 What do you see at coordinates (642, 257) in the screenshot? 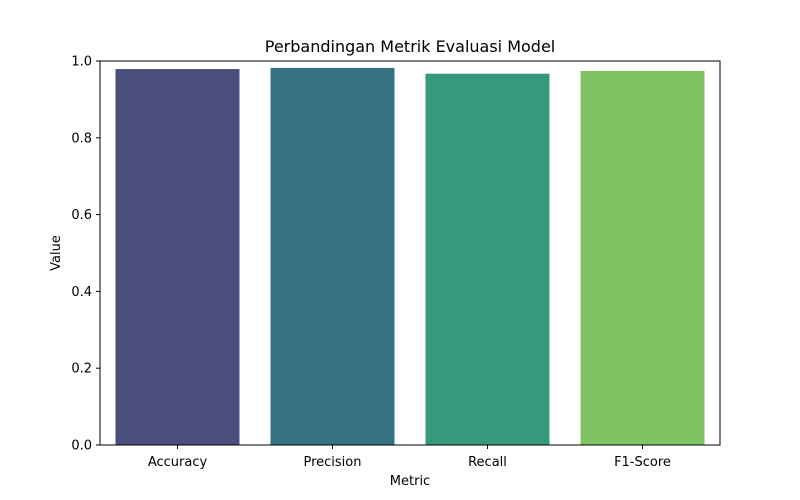
I see `bar-f1-score` at bounding box center [642, 257].